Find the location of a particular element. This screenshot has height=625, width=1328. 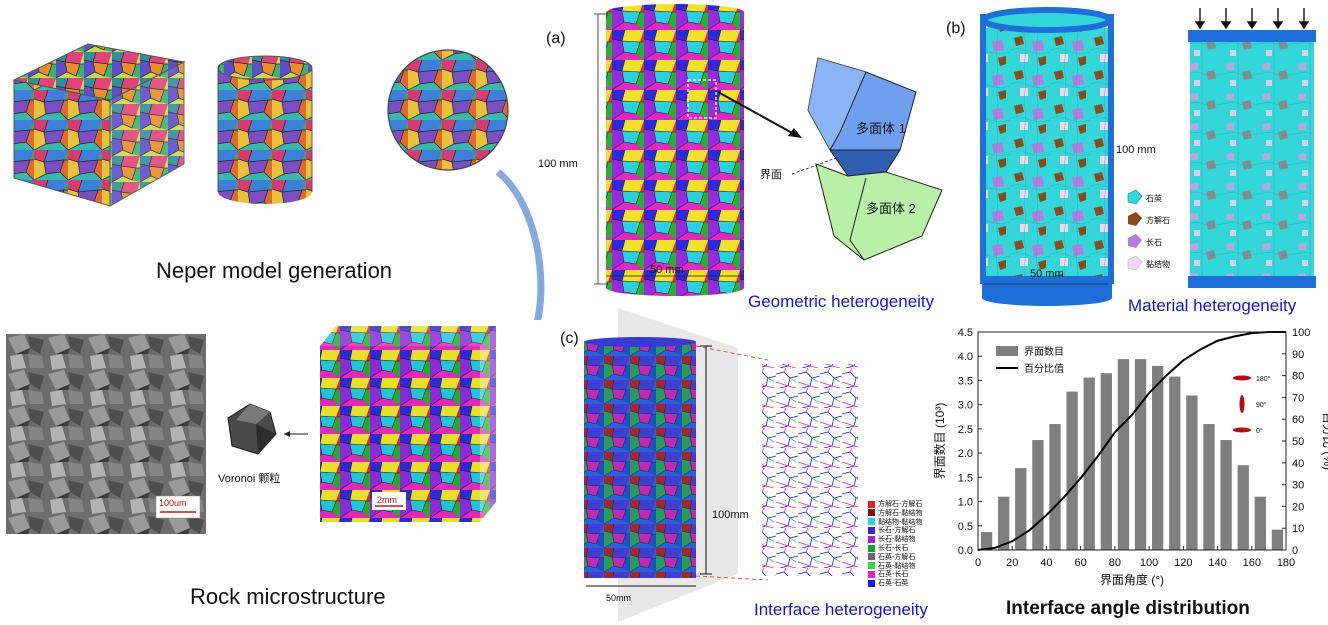

x-tick-label: 140 is located at coordinates (1217, 563).